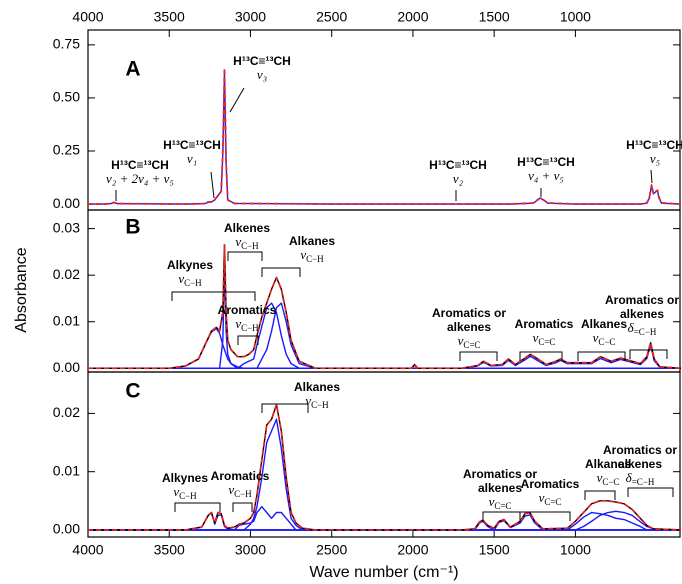 The image size is (682, 584). What do you see at coordinates (132, 69) in the screenshot?
I see `panel-label: A` at bounding box center [132, 69].